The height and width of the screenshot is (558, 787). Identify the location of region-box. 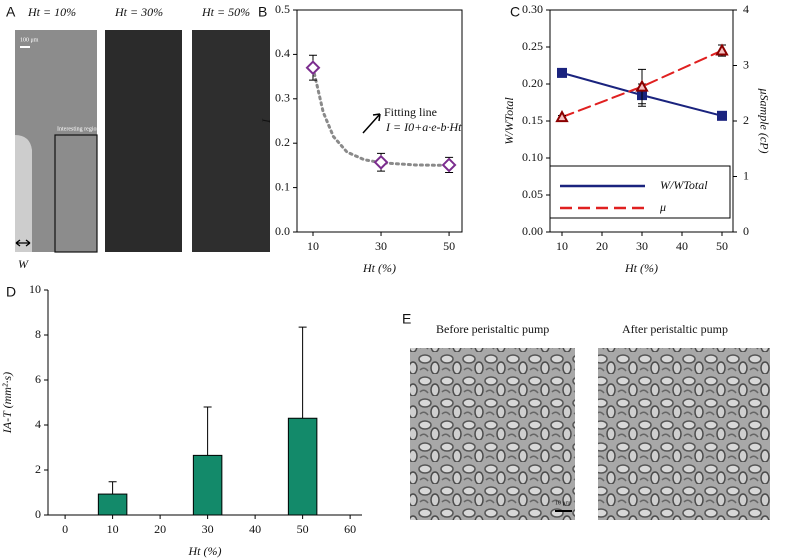
(76, 193).